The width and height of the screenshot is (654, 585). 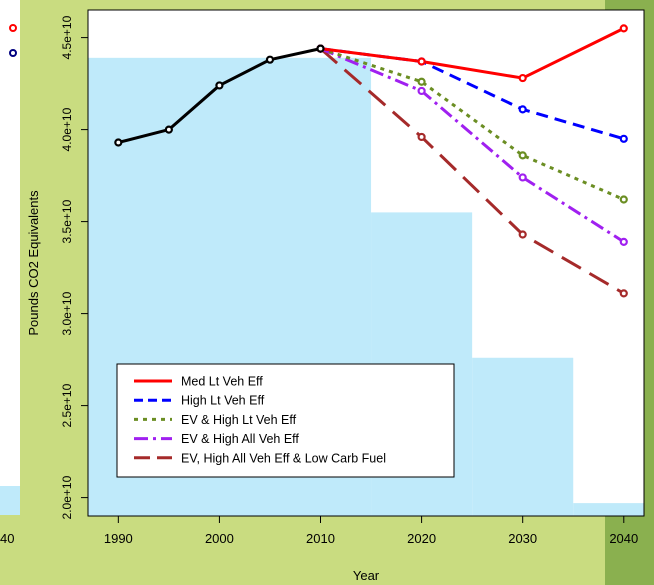 What do you see at coordinates (240, 439) in the screenshot?
I see `legend-label: EV & High All Veh Eff` at bounding box center [240, 439].